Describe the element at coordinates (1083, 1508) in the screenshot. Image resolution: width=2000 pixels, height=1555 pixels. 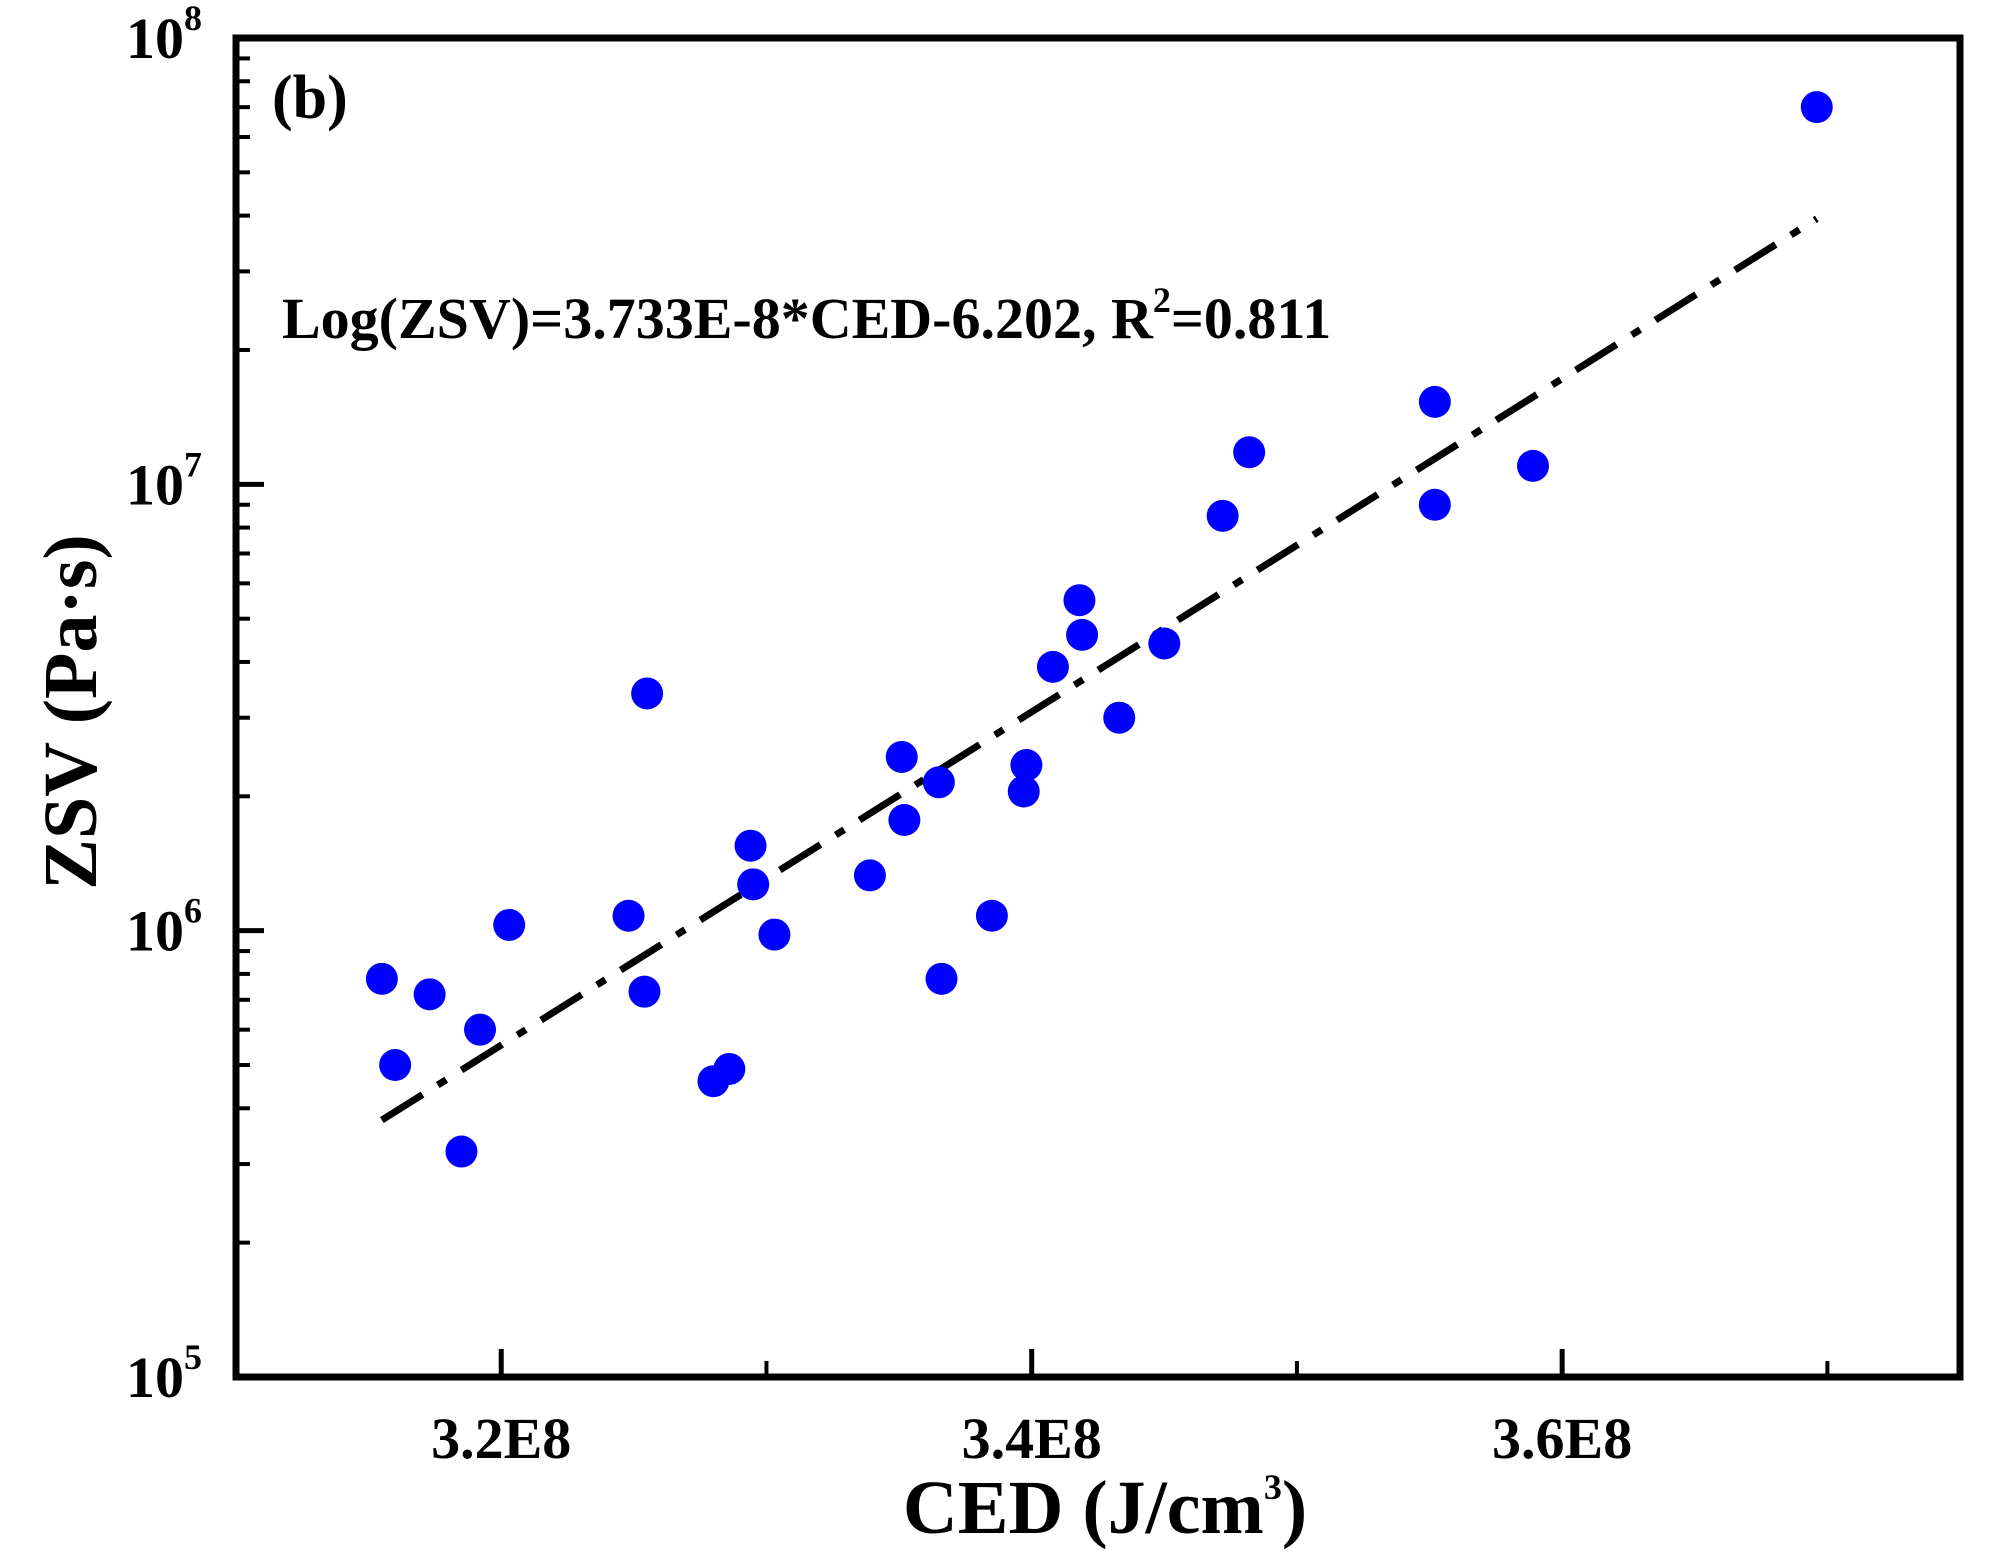
I see `x-axis-title-text: CED (J/cm` at that location.